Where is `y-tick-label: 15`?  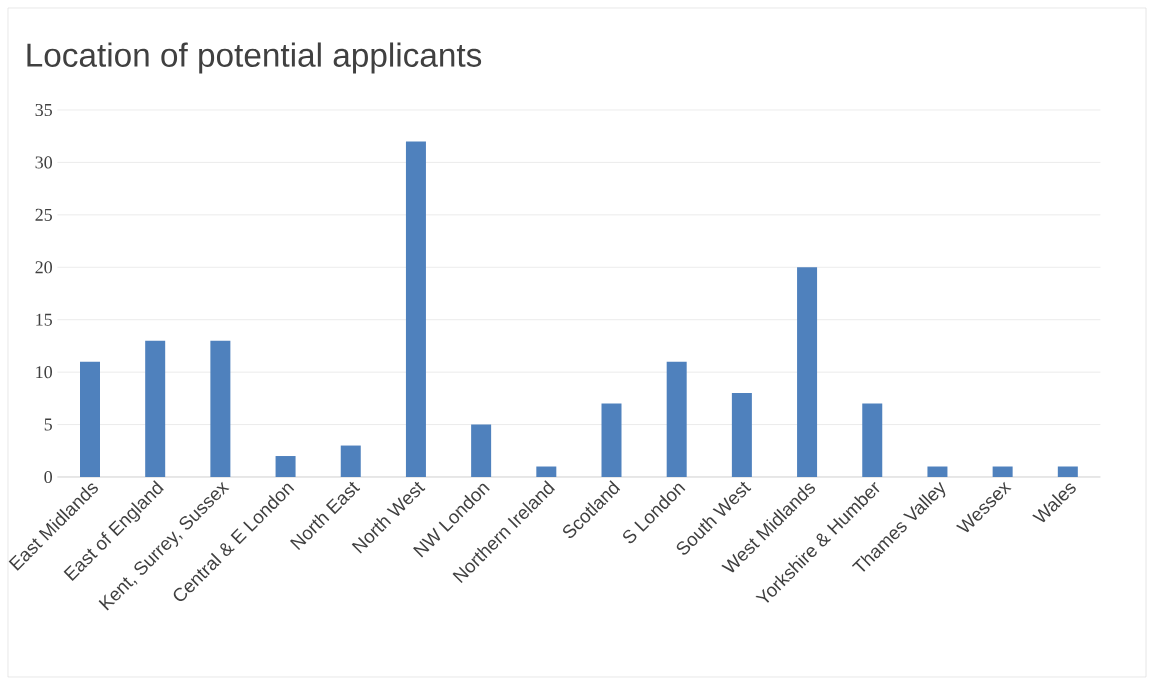 y-tick-label: 15 is located at coordinates (44, 319).